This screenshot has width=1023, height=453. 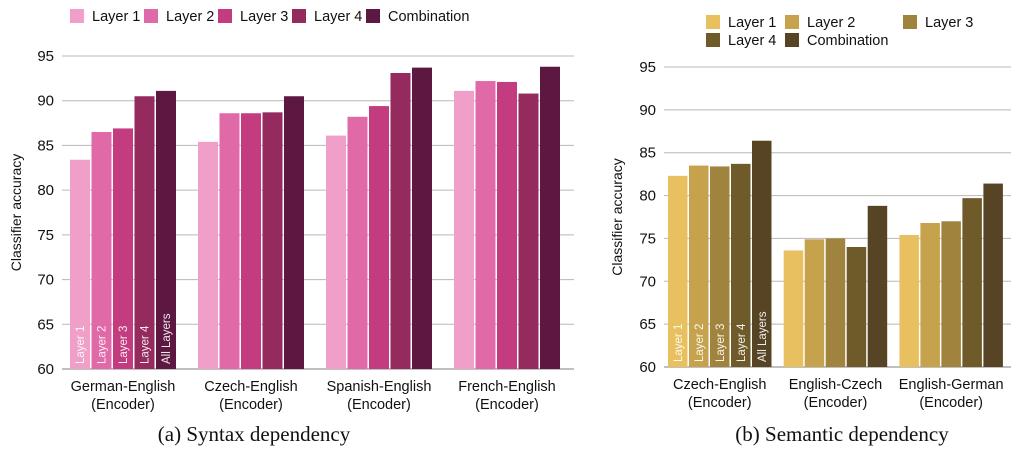 What do you see at coordinates (836, 385) in the screenshot?
I see `x-tick-label: English-Czech` at bounding box center [836, 385].